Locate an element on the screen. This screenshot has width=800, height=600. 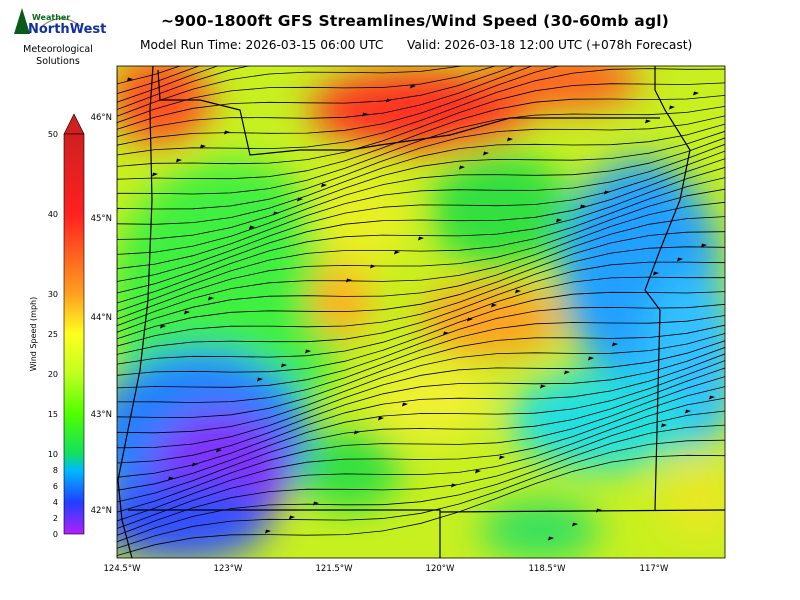
logo: Weather NorthWest is located at coordinates (60, 22).